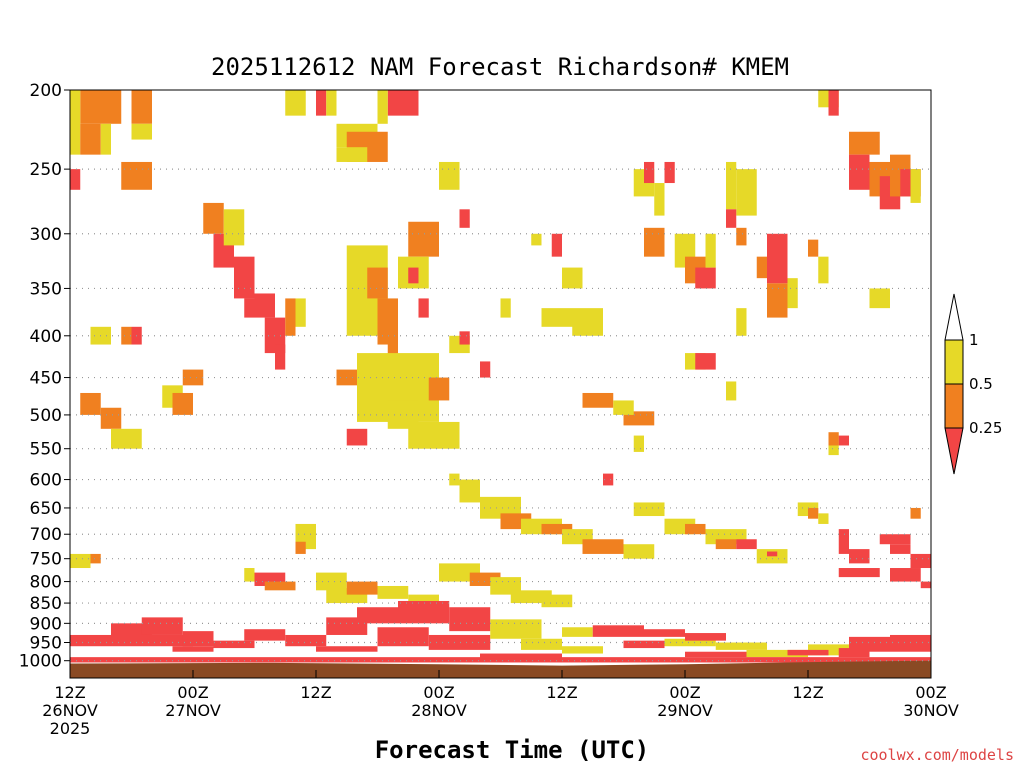 This screenshot has width=1024, height=768. Describe the element at coordinates (974, 340) in the screenshot. I see `legend-label-0: 1` at that location.